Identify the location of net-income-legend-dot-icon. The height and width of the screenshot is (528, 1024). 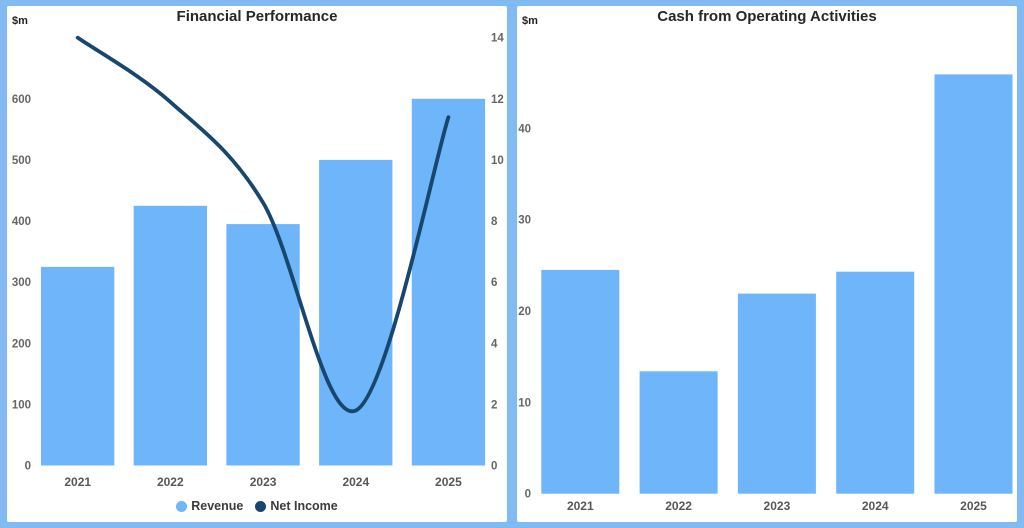
(261, 506).